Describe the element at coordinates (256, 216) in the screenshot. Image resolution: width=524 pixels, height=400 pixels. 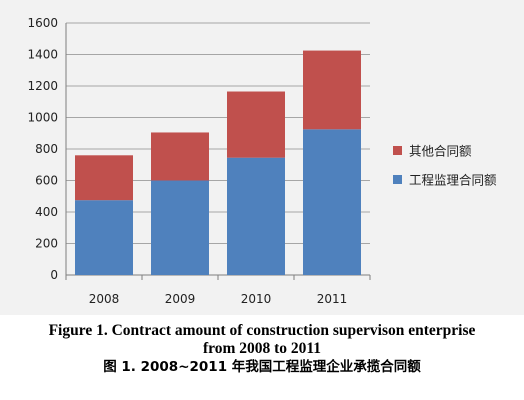
I see `bar-supervision-2010` at that location.